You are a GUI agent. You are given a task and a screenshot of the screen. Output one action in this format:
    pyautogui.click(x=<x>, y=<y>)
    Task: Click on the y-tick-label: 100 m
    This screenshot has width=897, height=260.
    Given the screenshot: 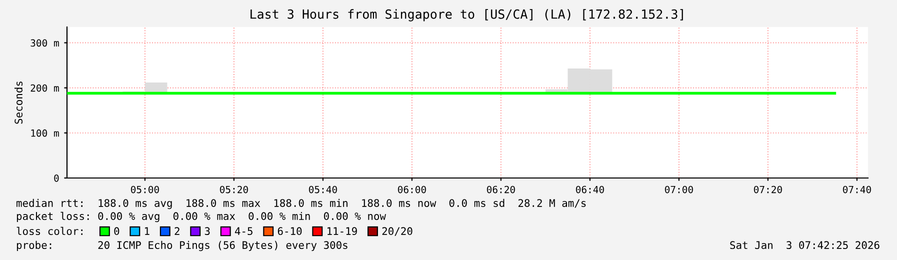 What is the action you would take?
    pyautogui.click(x=45, y=133)
    